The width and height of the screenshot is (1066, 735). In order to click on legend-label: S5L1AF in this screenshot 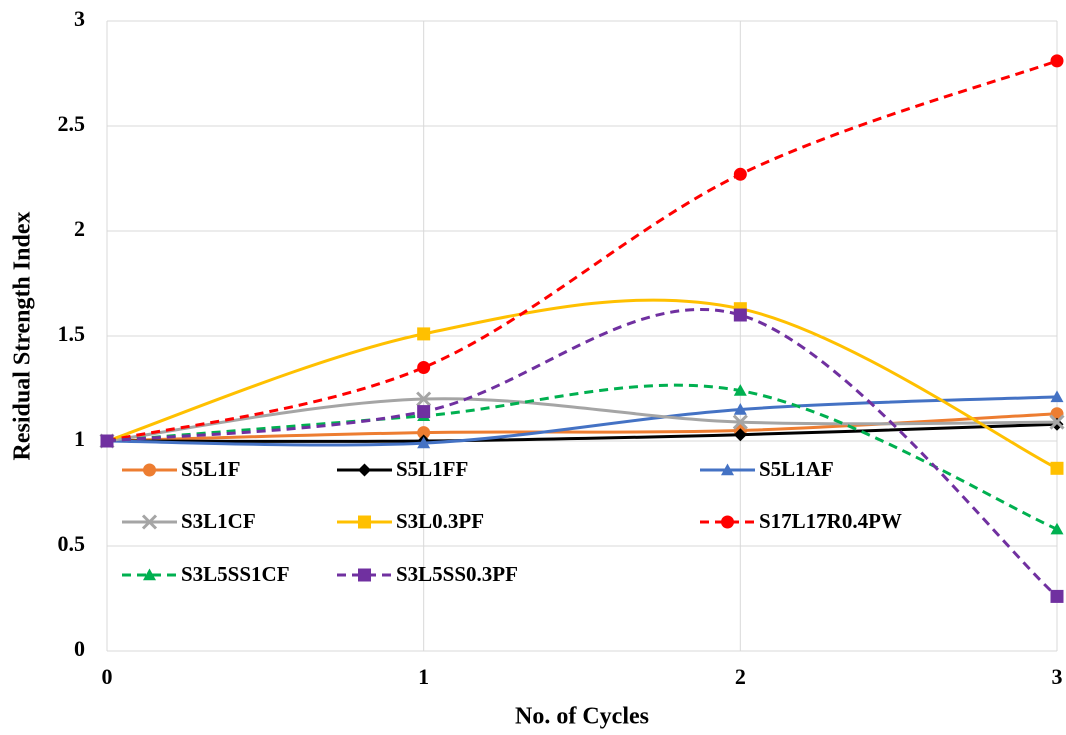, I will do `click(796, 469)`.